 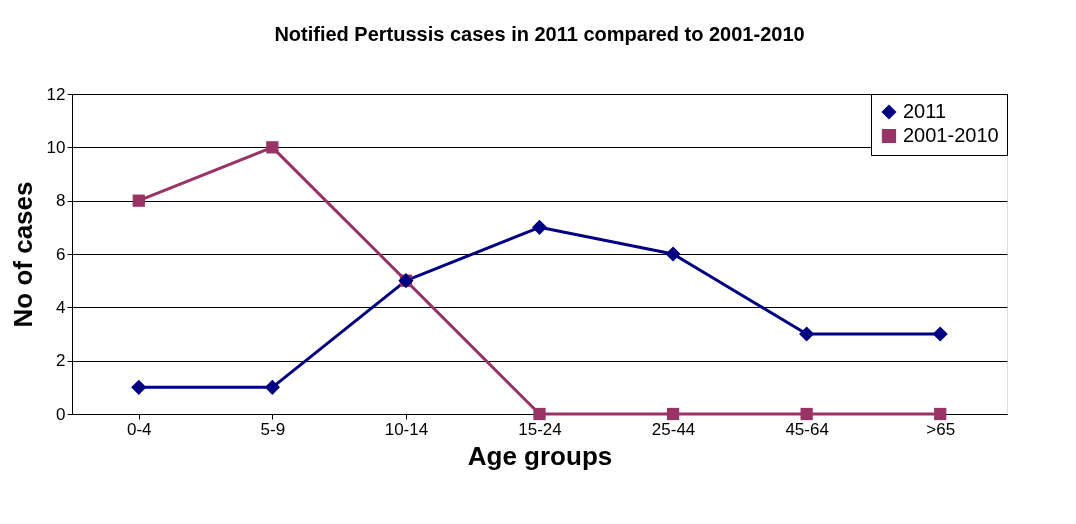 What do you see at coordinates (56, 147) in the screenshot?
I see `y-tick-label: 10` at bounding box center [56, 147].